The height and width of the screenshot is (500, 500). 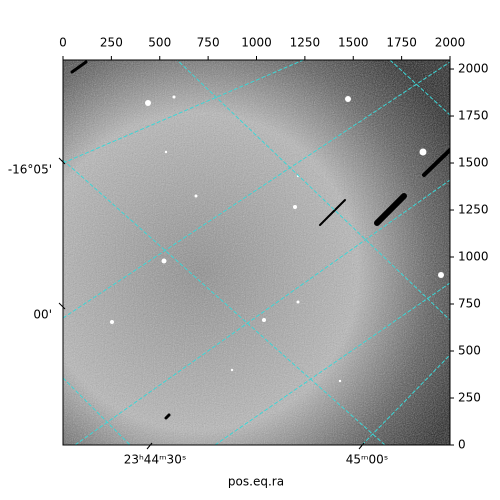 What do you see at coordinates (469, 398) in the screenshot?
I see `y-tick-label: 250` at bounding box center [469, 398].